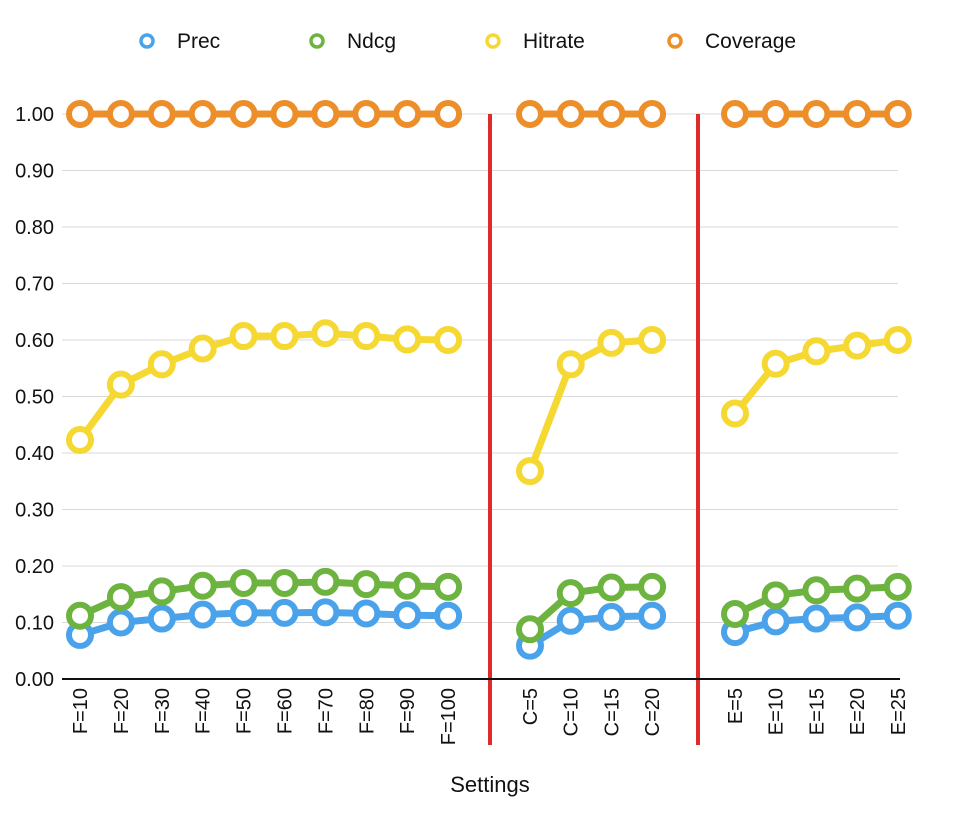 The height and width of the screenshot is (816, 974). Describe the element at coordinates (34, 567) in the screenshot. I see `y-tick-label: 0.20` at that location.